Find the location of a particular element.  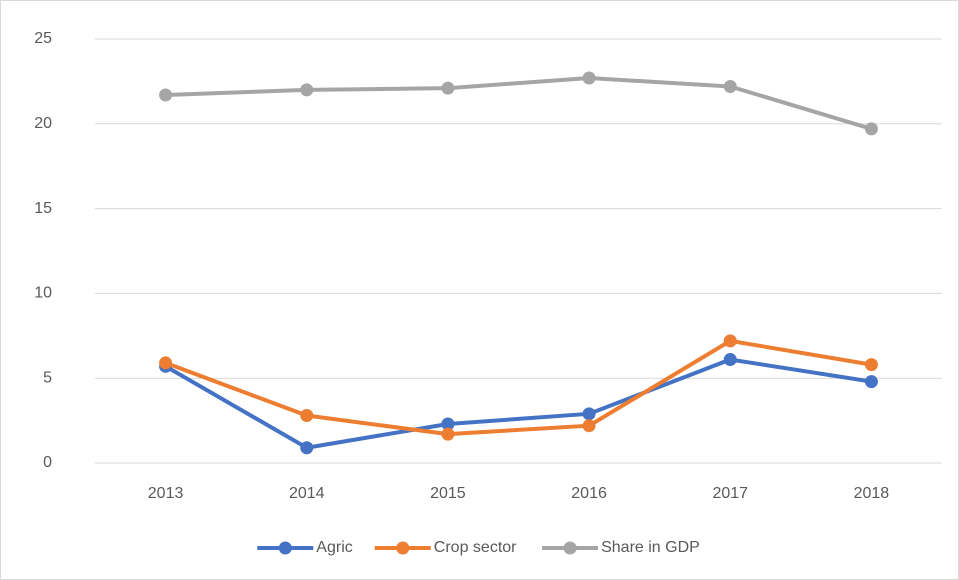

x-tick-label: 2013 is located at coordinates (166, 493).